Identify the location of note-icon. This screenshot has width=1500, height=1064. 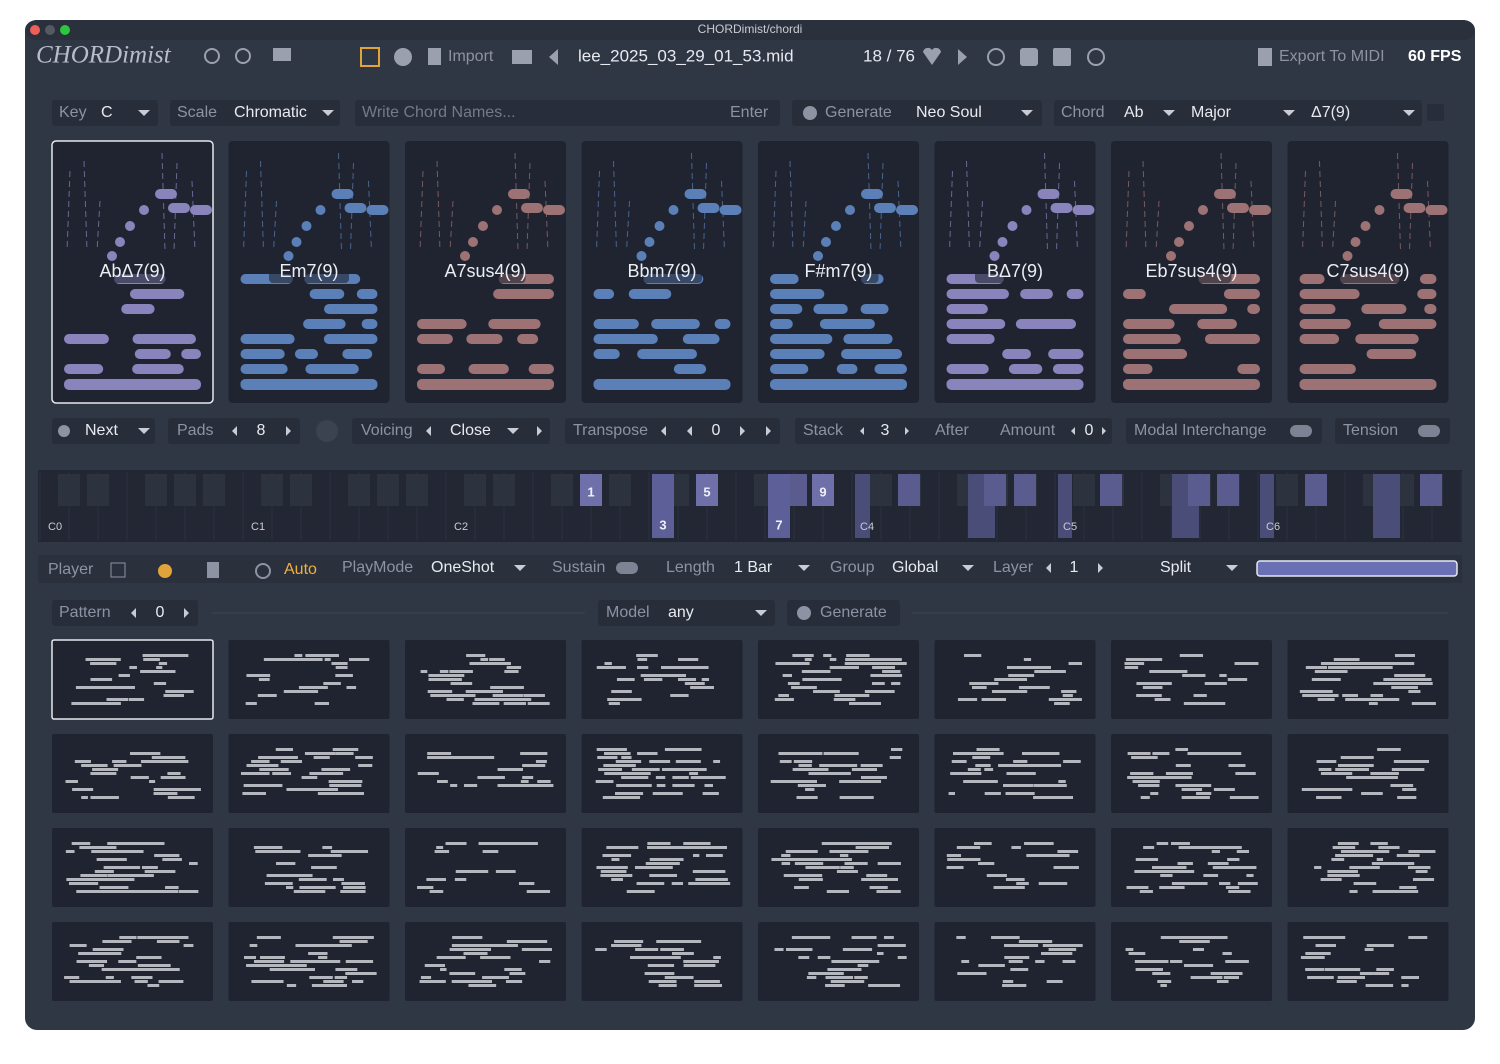
(370, 57).